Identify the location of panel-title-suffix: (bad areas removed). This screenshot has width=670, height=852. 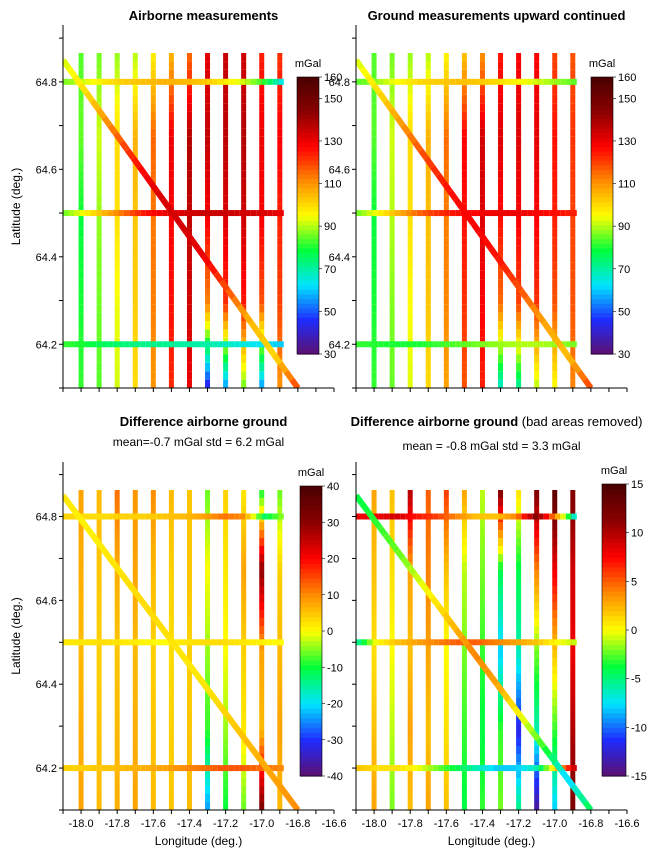
(580, 421).